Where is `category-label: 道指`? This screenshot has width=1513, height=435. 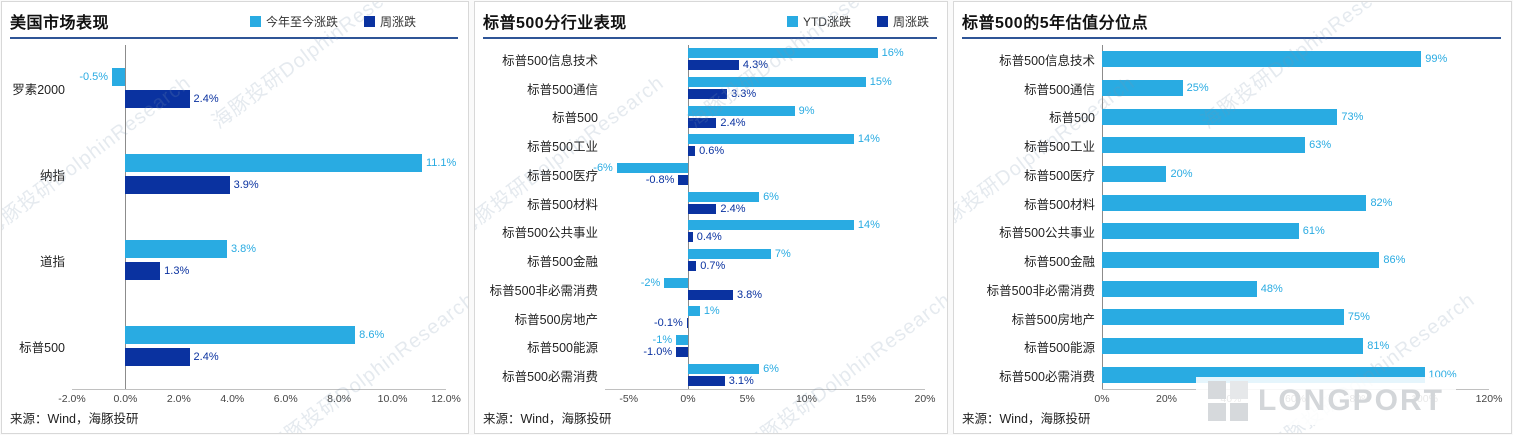 category-label: 道指 is located at coordinates (52, 262).